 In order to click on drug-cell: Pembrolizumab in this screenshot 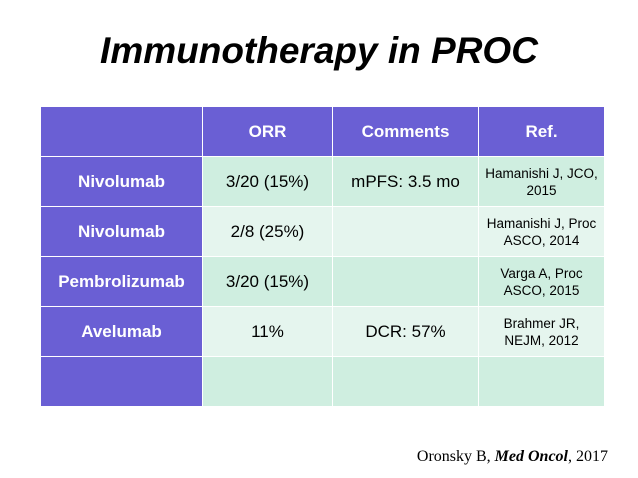, I will do `click(121, 281)`.